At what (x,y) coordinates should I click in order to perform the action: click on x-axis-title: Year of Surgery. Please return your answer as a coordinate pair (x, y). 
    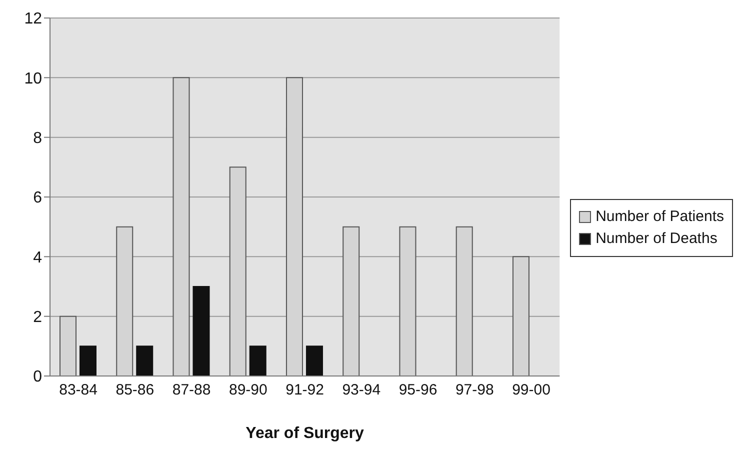
    Looking at the image, I should click on (305, 433).